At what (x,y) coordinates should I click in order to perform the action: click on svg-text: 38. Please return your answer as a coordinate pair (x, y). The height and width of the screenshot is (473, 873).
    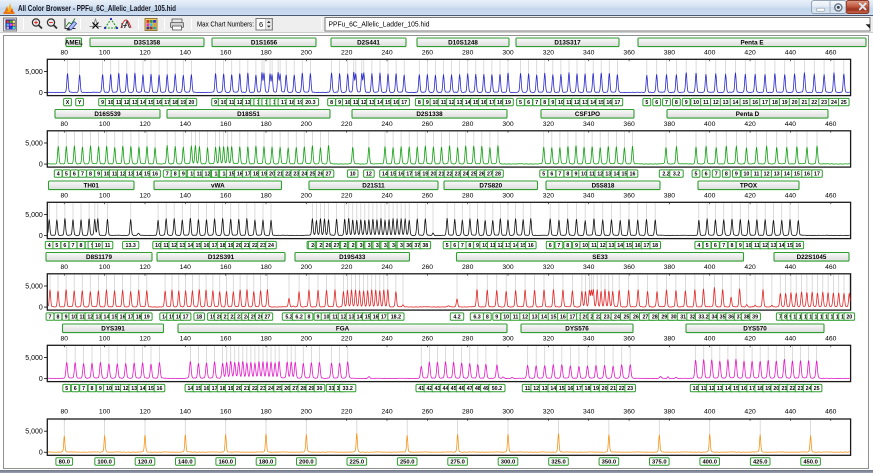
    Looking at the image, I should click on (425, 246).